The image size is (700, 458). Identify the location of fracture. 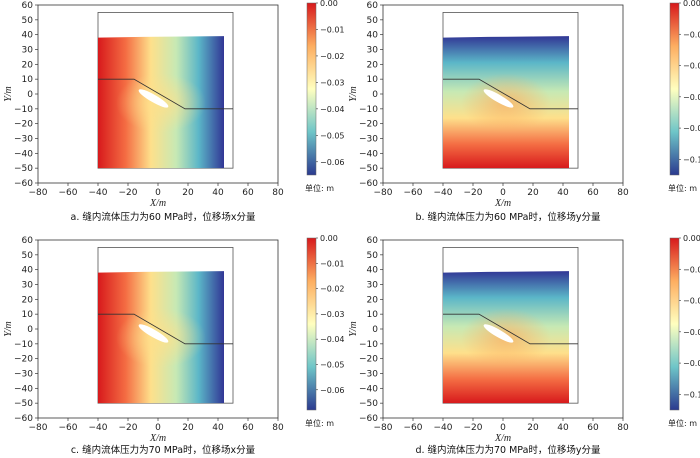
(153, 333).